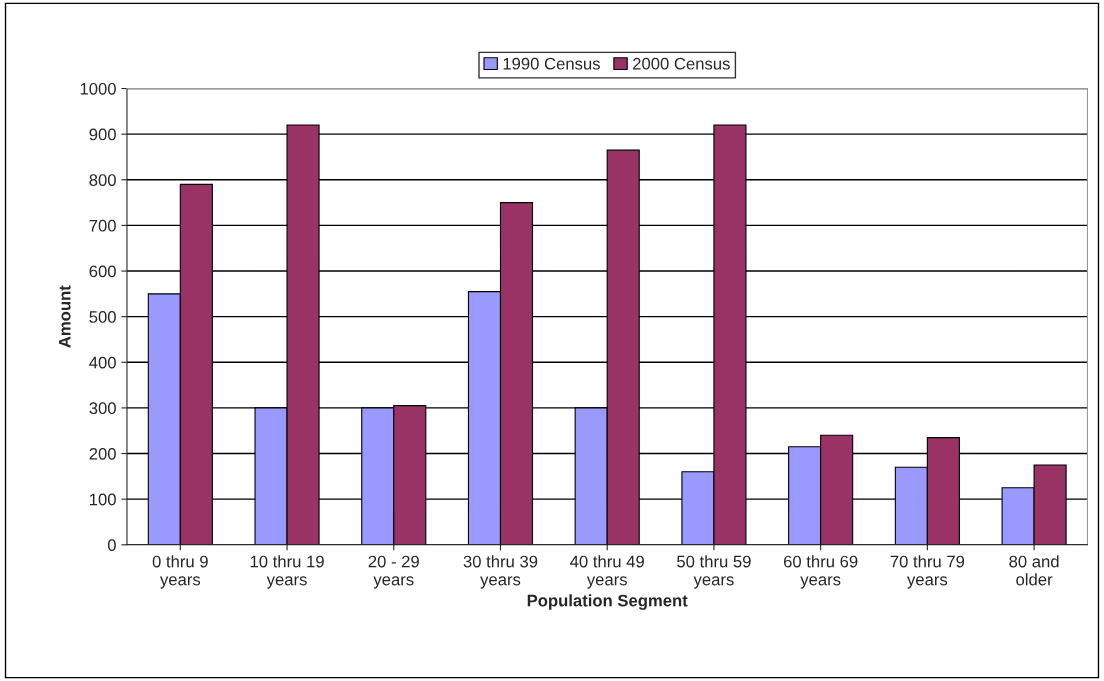  I want to click on y-tick-label: 200, so click(102, 453).